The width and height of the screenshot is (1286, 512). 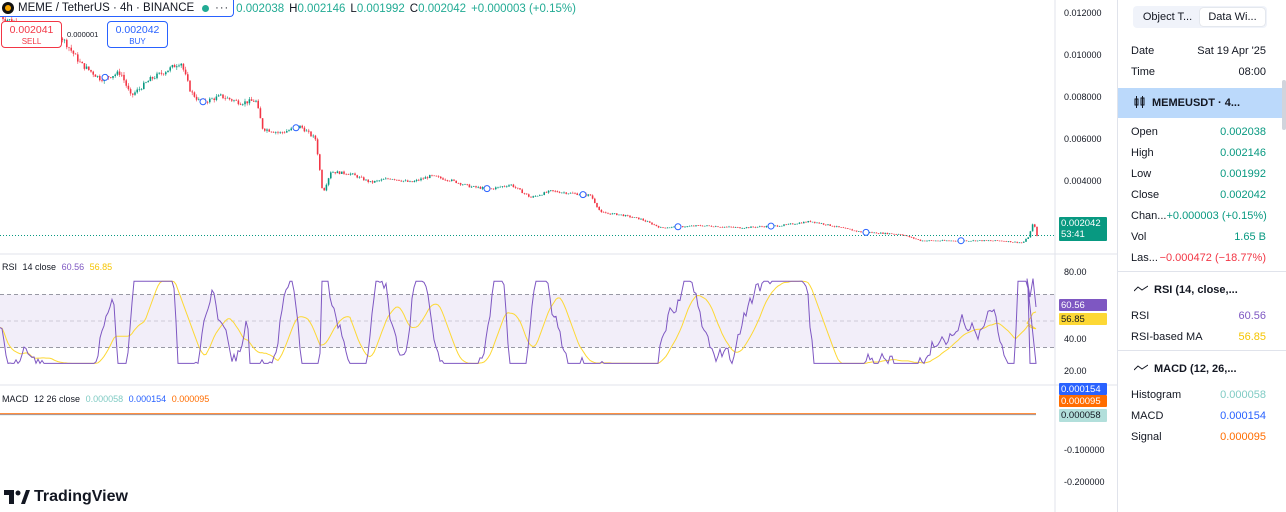 I want to click on date-row: Date Sat 19 Apr '25, so click(x=1202, y=50).